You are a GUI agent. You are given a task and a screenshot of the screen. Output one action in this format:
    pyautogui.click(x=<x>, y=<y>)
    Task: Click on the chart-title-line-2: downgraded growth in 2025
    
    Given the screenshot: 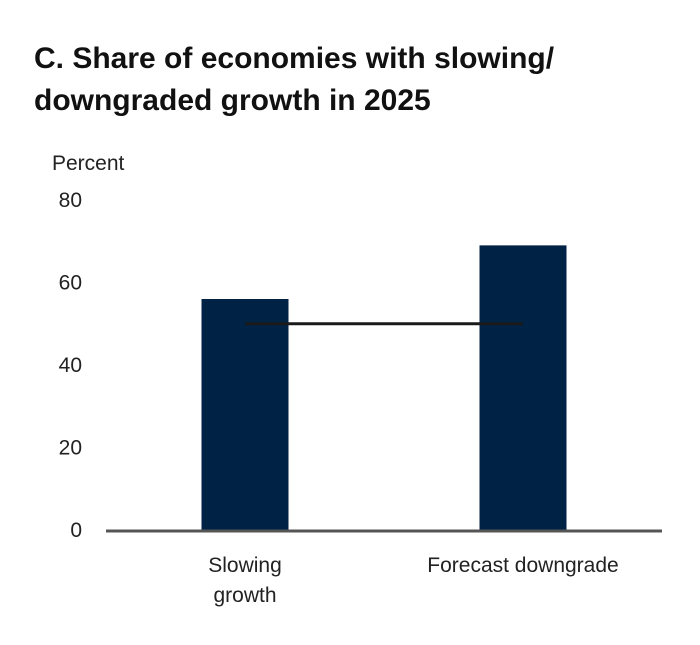 What is the action you would take?
    pyautogui.click(x=232, y=100)
    